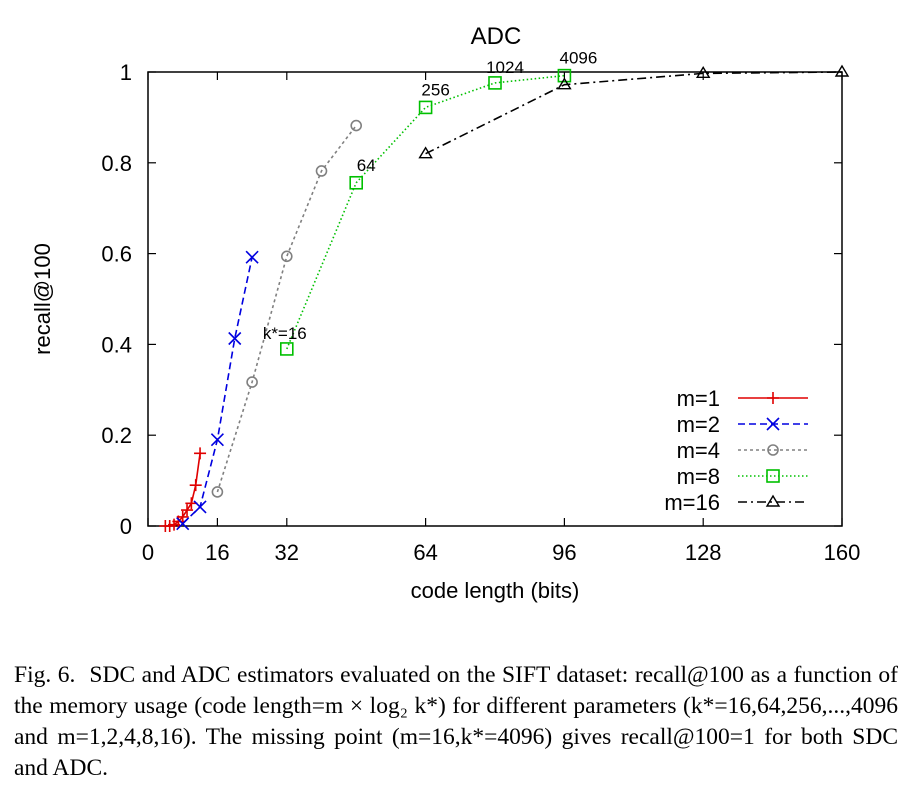  Describe the element at coordinates (116, 163) in the screenshot. I see `y-tick-label: 0.8` at that location.